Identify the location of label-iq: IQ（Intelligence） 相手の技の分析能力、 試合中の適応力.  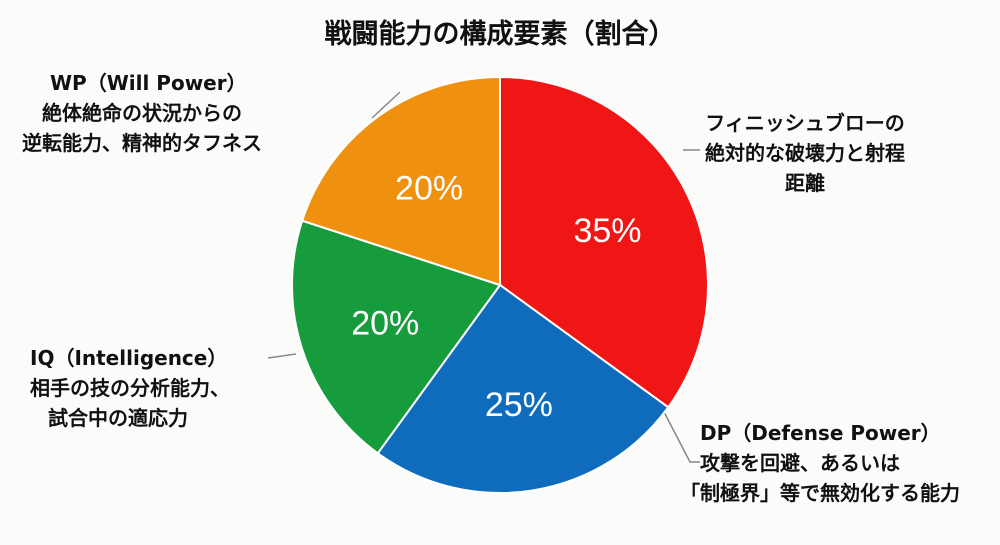
(130, 388).